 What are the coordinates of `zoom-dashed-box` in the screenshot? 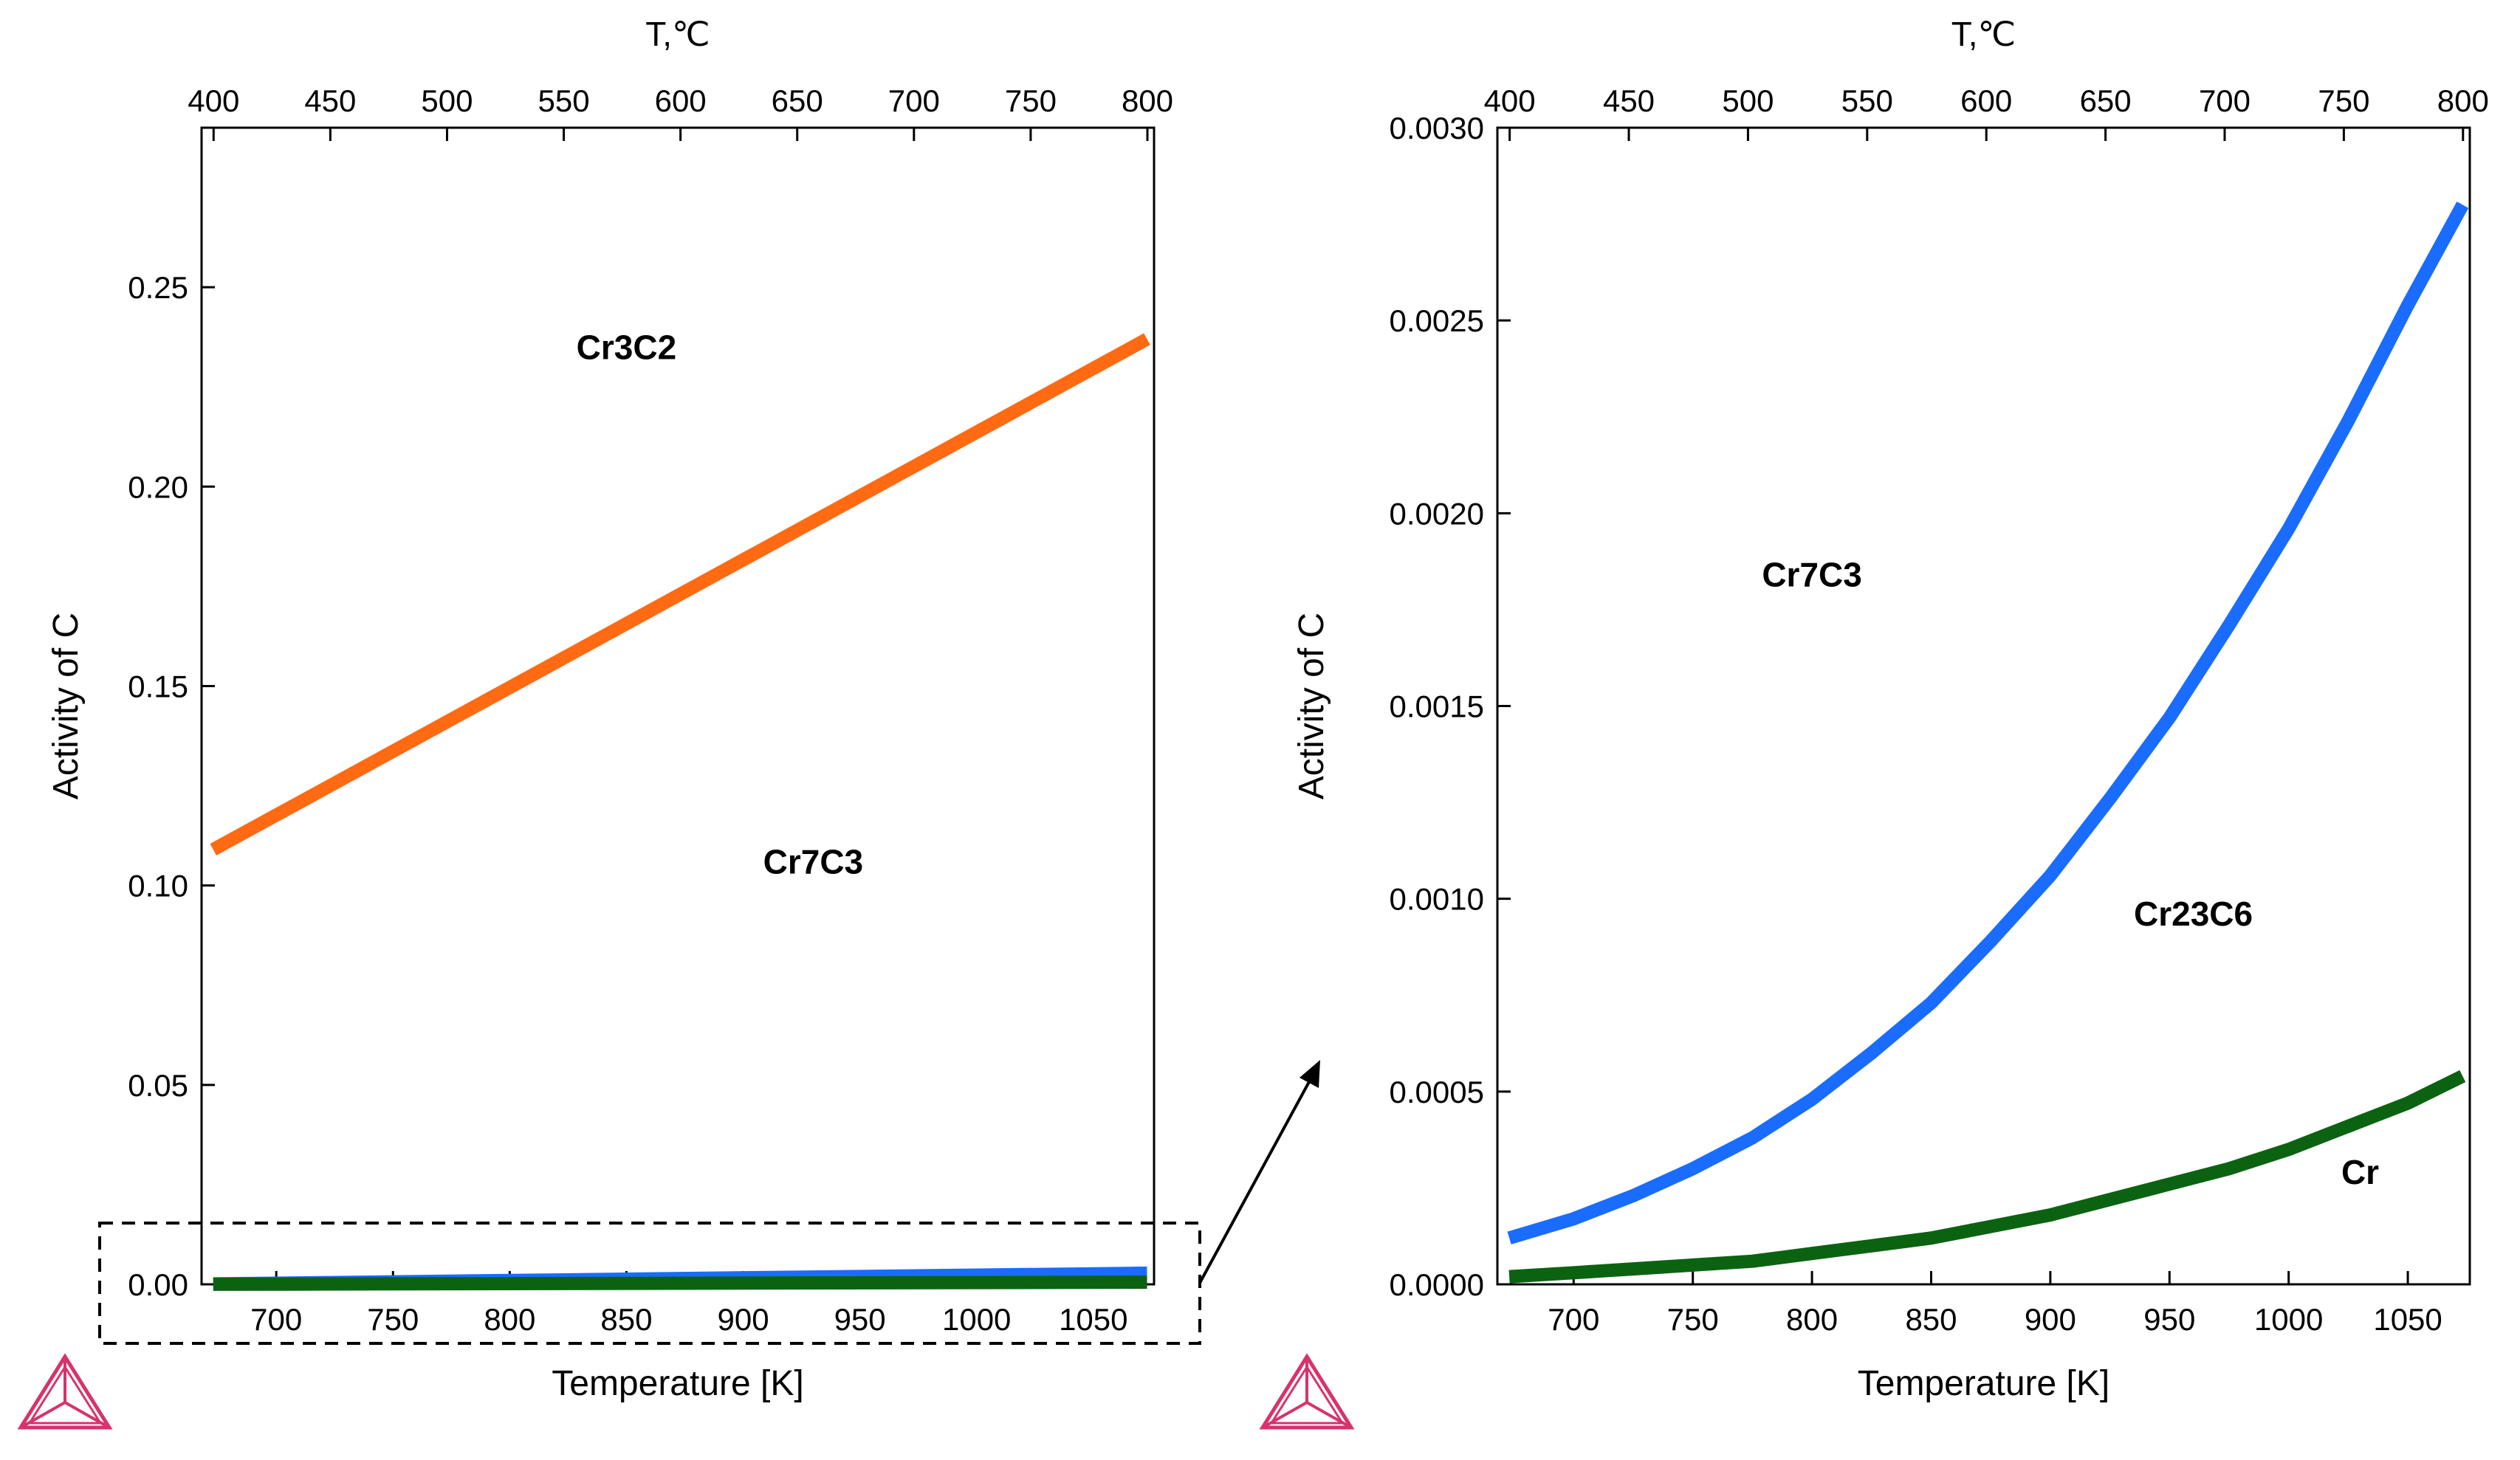 It's located at (649, 1283).